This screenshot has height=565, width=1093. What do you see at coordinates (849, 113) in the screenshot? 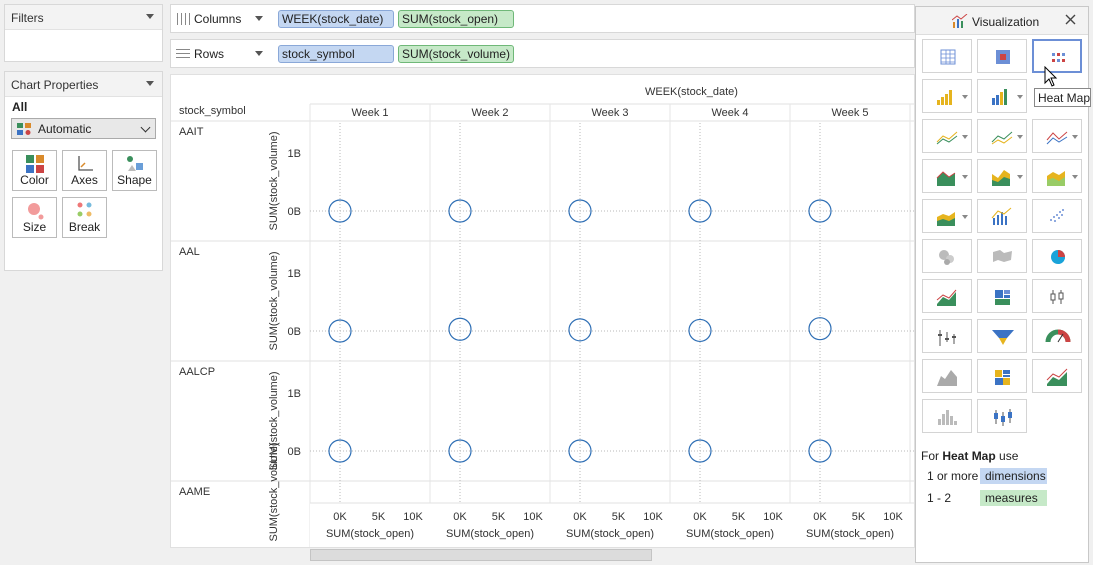
I see `week-header: Week 5` at bounding box center [849, 113].